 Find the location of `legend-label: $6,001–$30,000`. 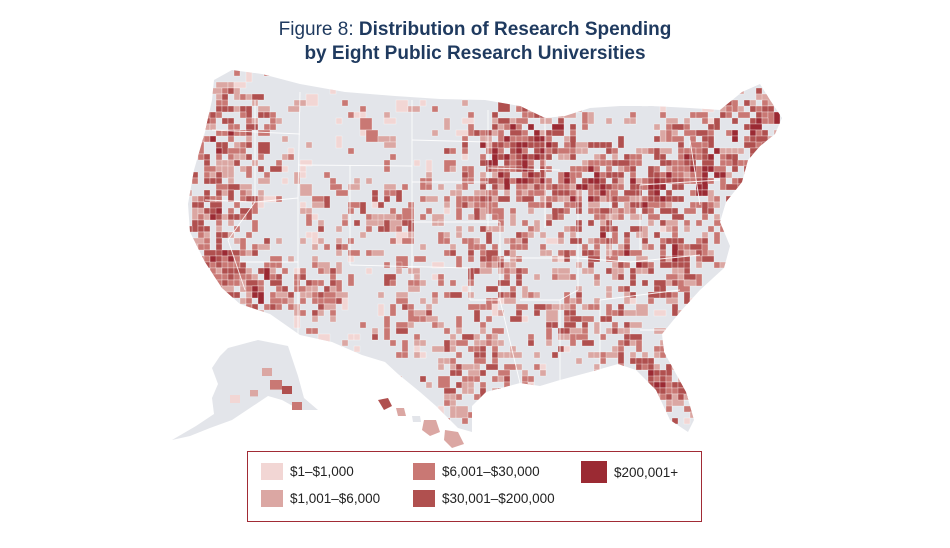

legend-label: $6,001–$30,000 is located at coordinates (491, 471).